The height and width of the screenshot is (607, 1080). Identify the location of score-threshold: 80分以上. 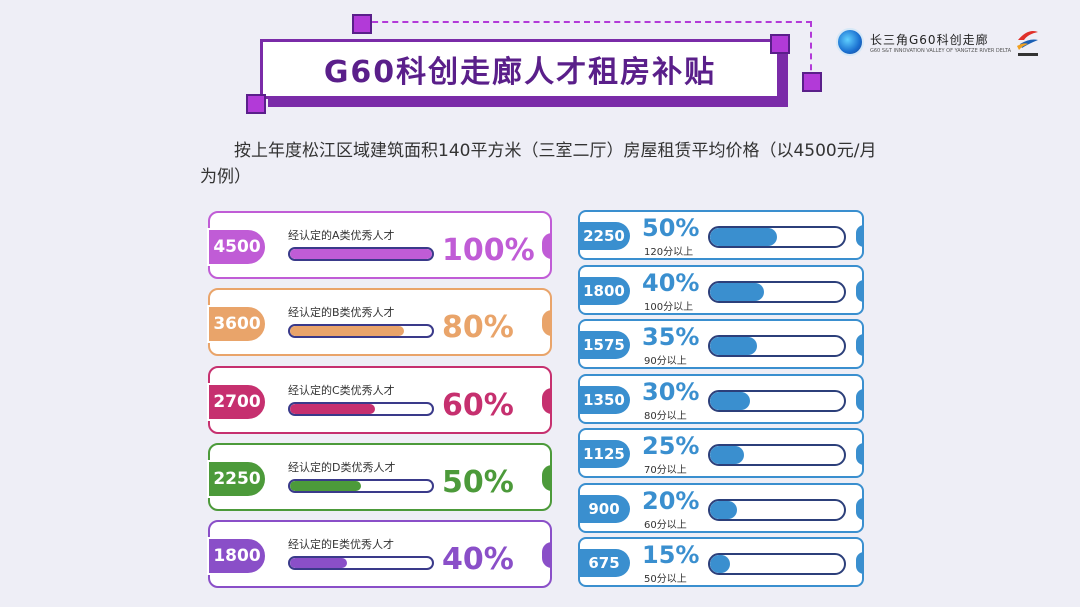
(665, 416).